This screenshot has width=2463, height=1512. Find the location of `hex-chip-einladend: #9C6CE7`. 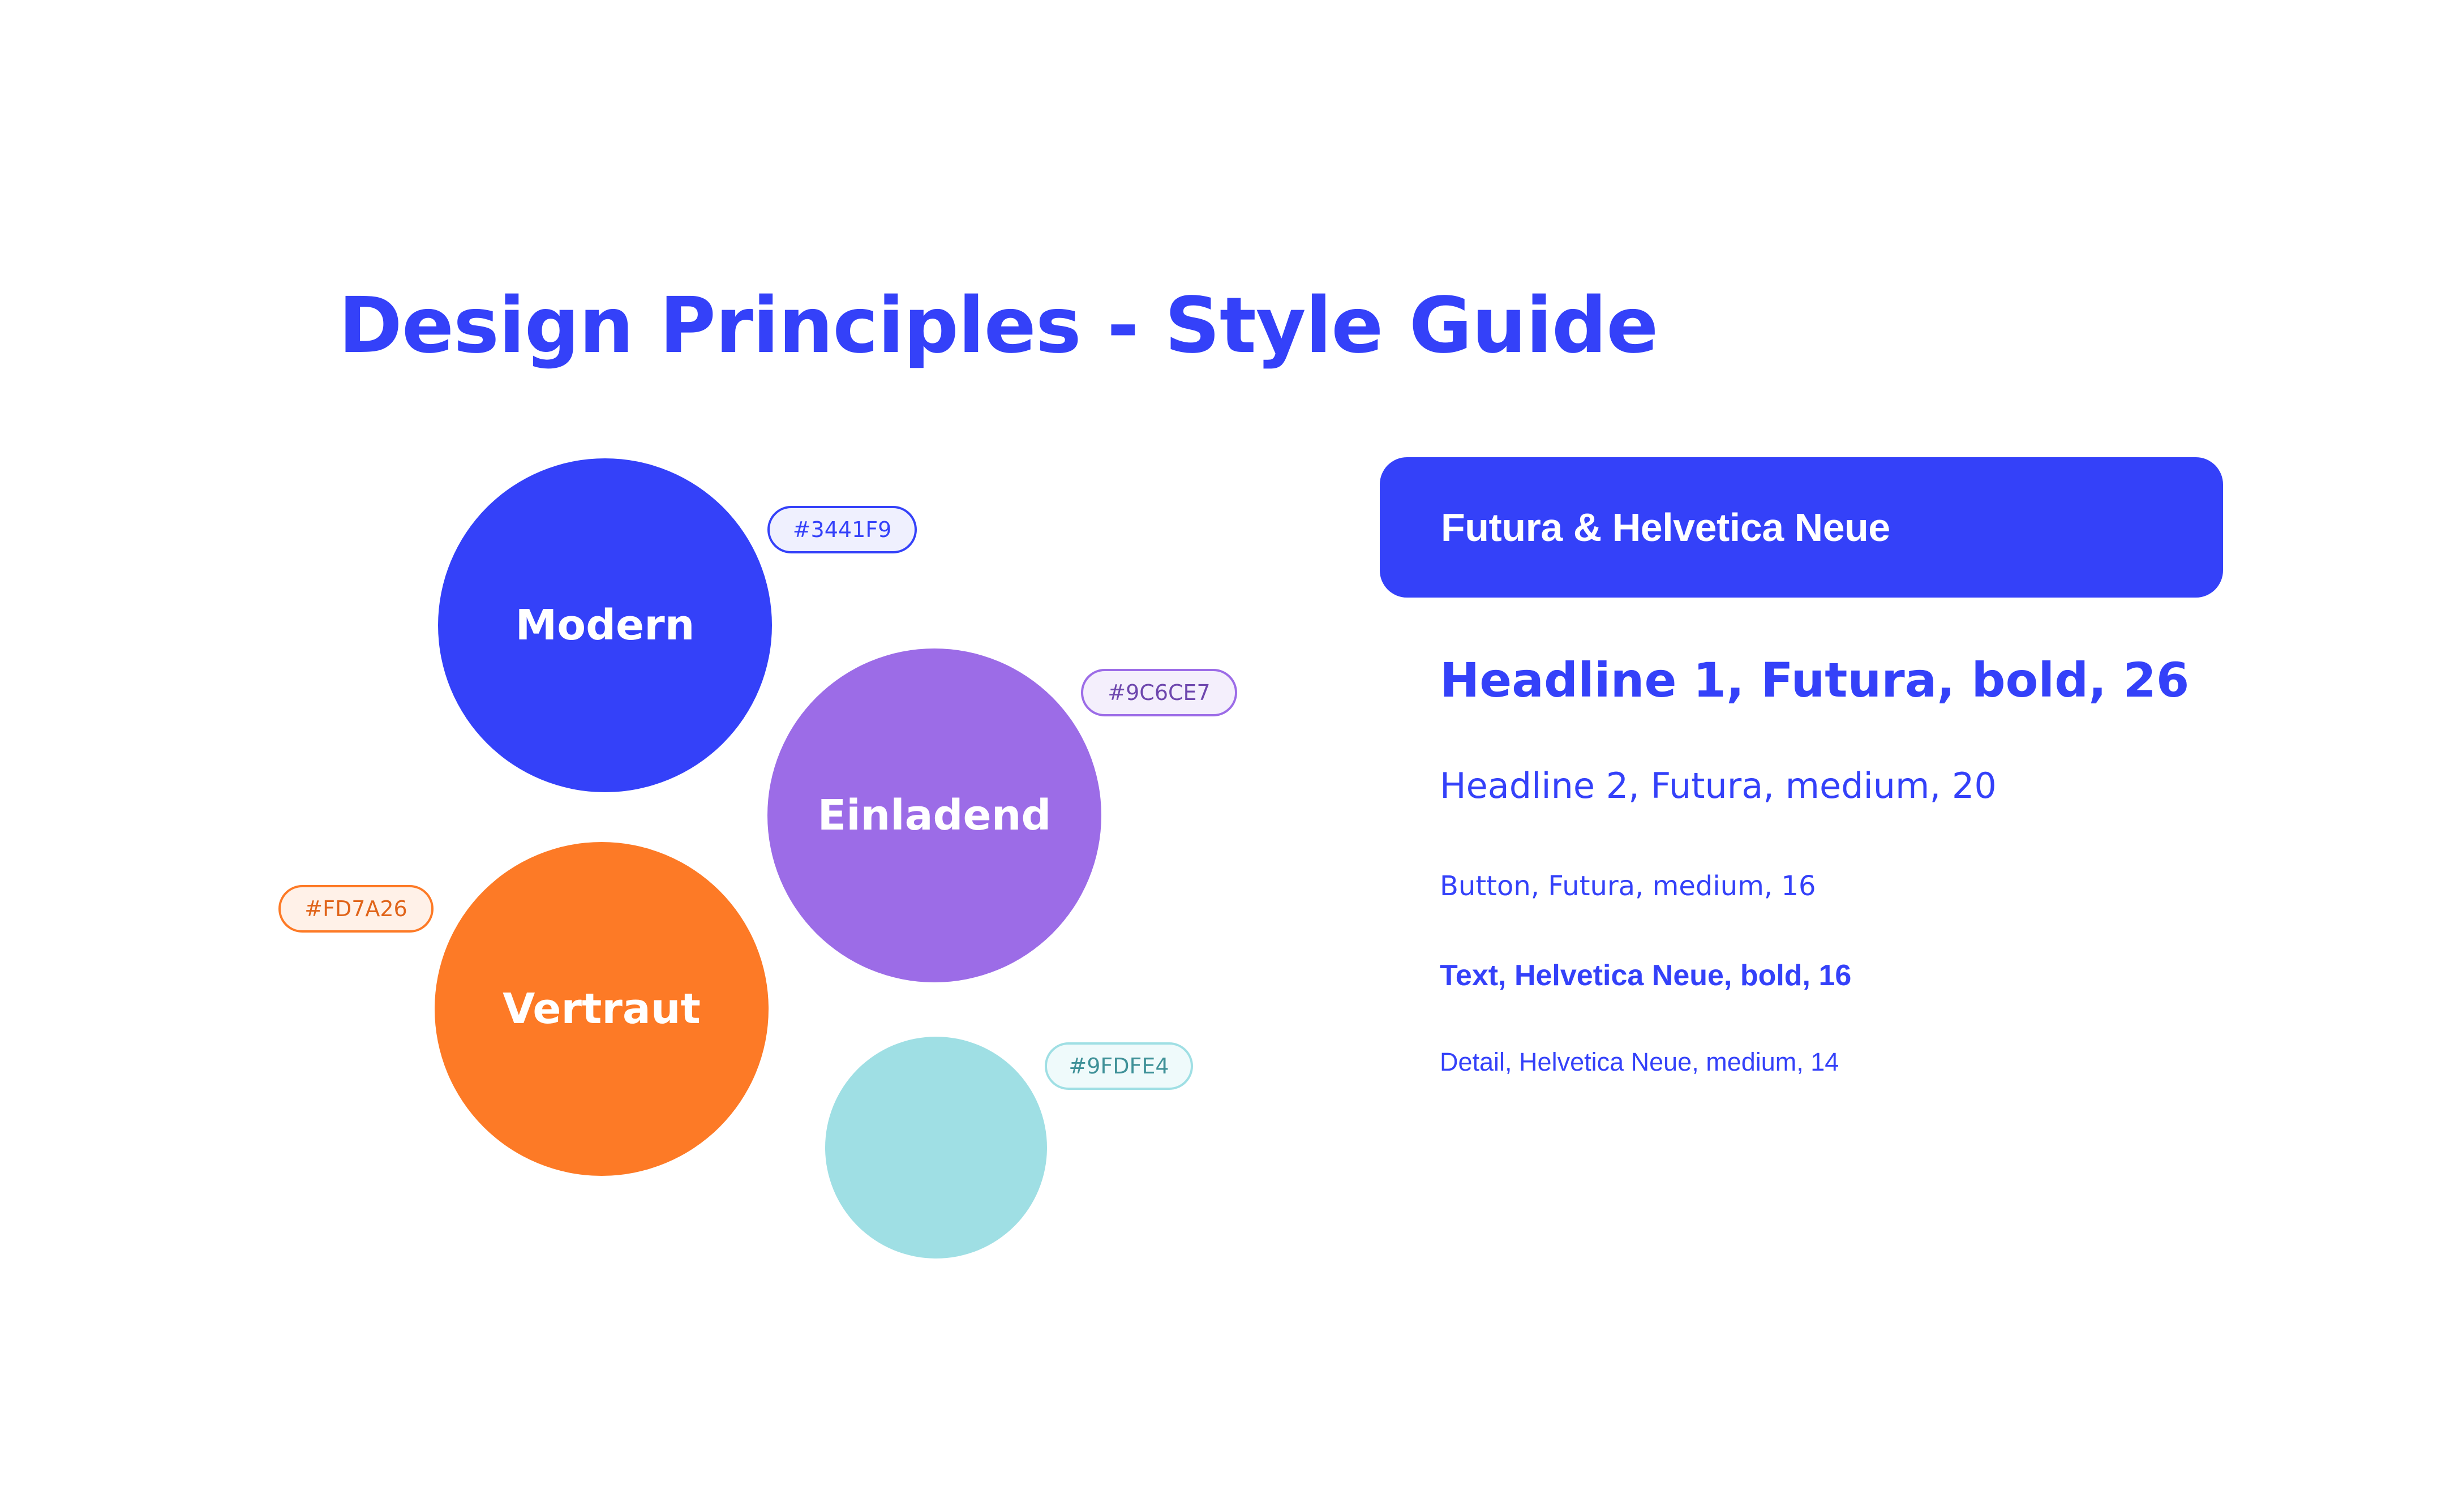

hex-chip-einladend: #9C6CE7 is located at coordinates (1159, 692).